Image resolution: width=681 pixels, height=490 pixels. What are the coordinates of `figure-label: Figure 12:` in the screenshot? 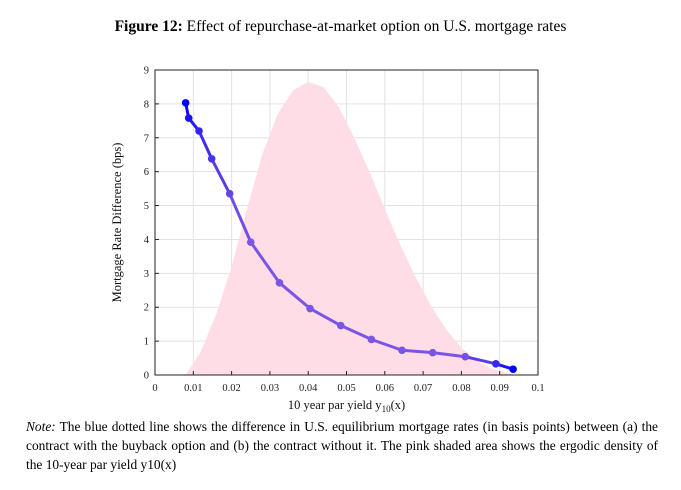 It's located at (148, 26).